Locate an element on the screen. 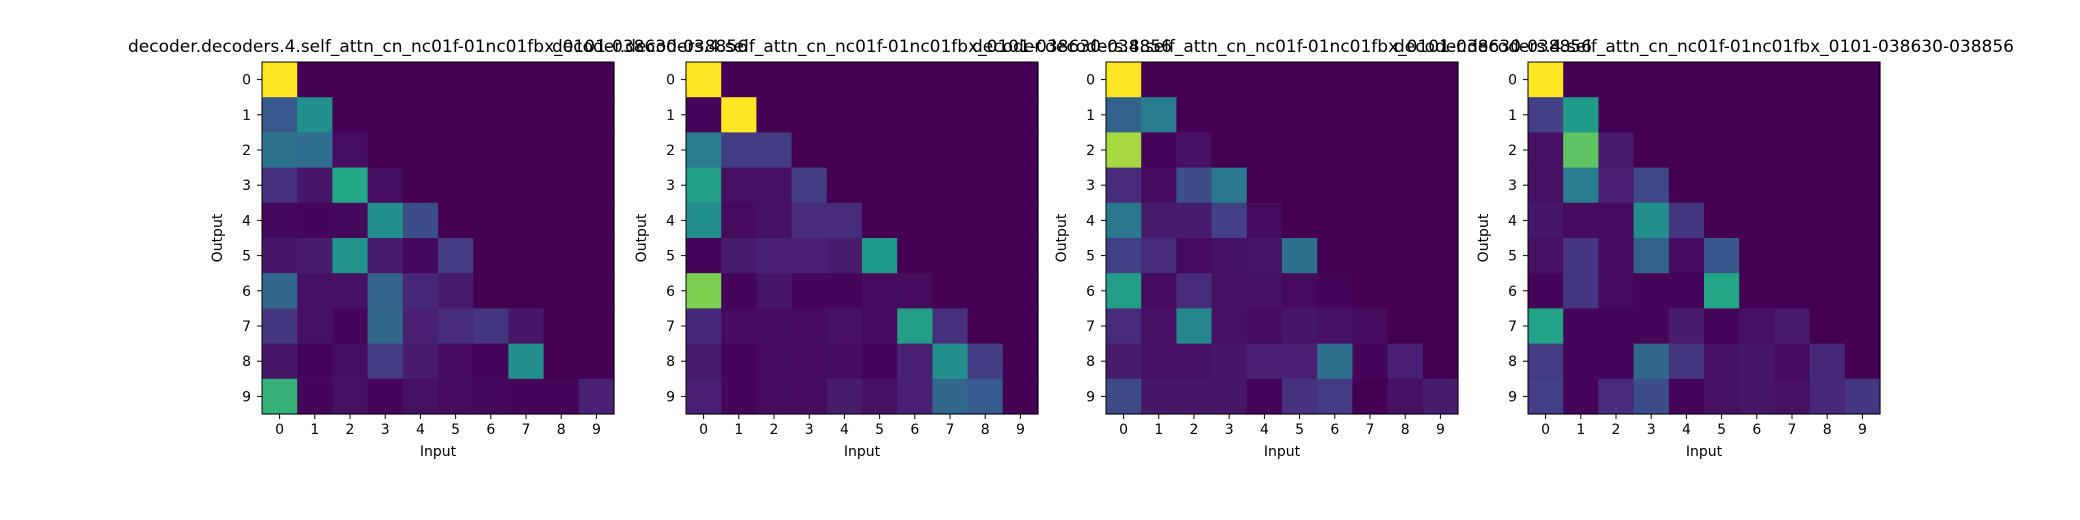  y-tick-label: 3 is located at coordinates (1512, 186).